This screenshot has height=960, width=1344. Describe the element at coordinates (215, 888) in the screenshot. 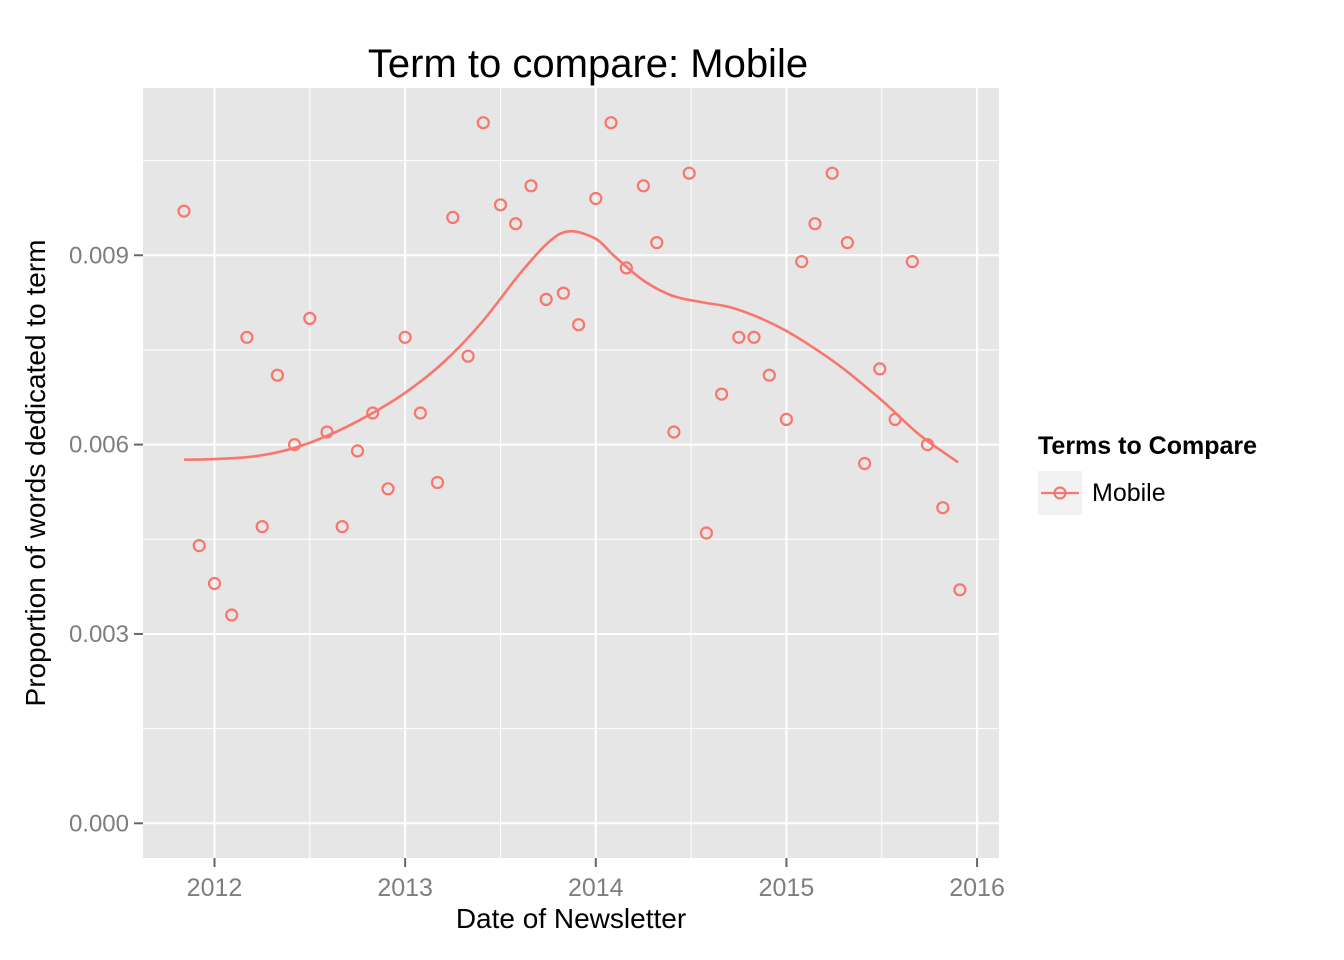

I see `x-tick-label: 2012` at that location.